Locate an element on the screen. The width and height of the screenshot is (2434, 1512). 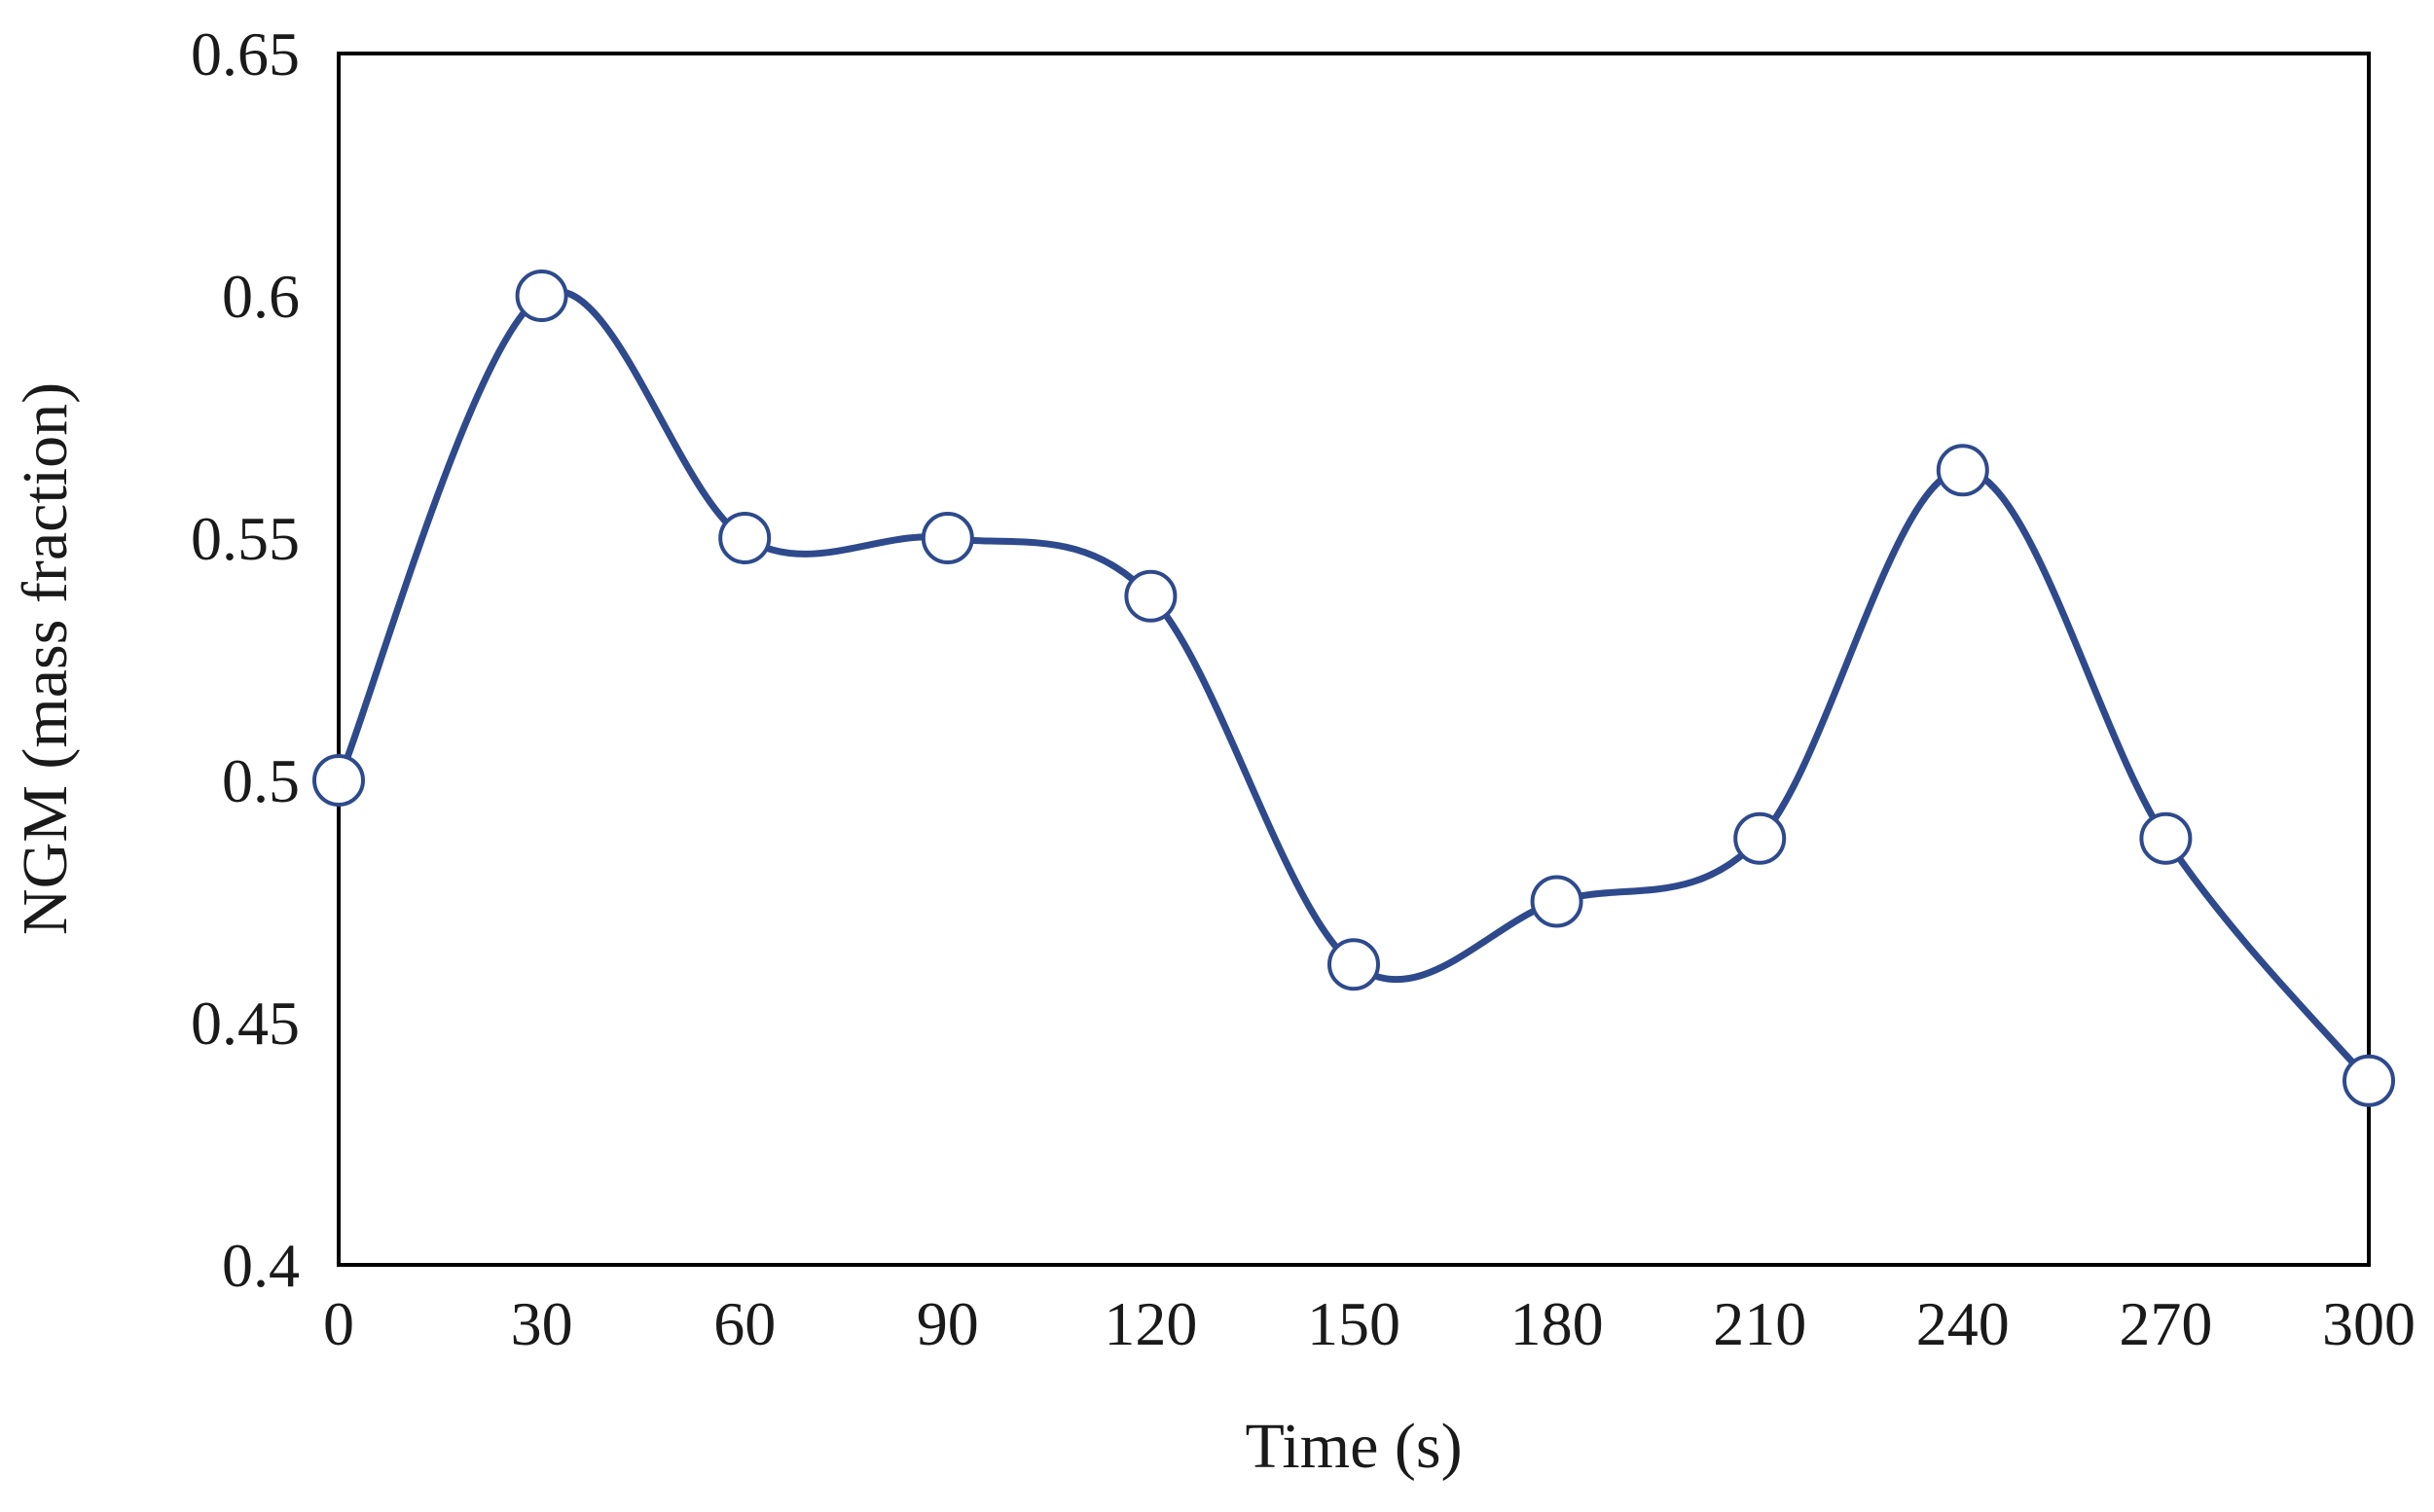
x-tick-label: 210 is located at coordinates (1759, 1323).